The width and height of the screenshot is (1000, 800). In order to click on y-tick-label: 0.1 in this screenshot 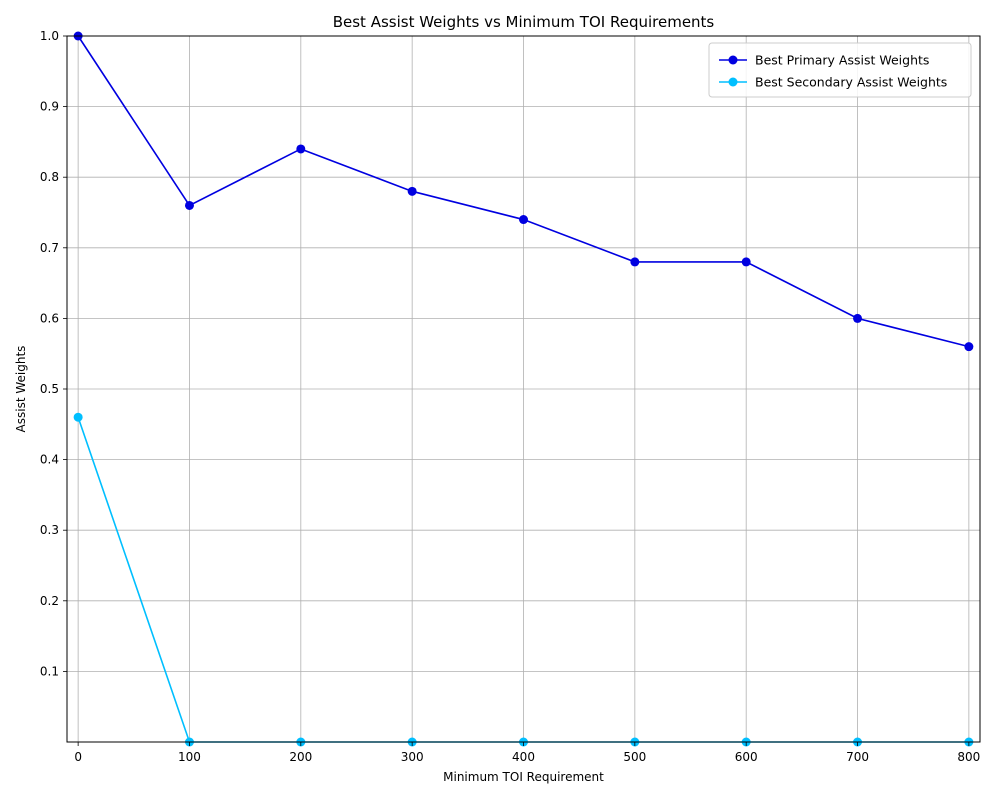, I will do `click(49, 671)`.